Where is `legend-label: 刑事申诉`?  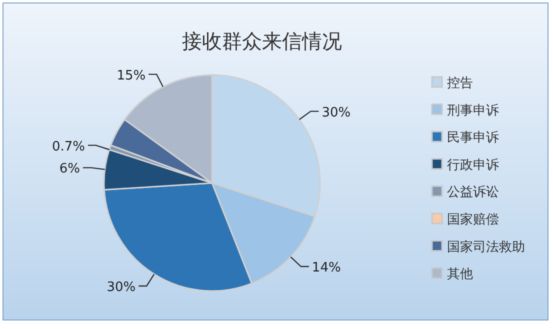 legend-label: 刑事申诉 is located at coordinates (473, 110).